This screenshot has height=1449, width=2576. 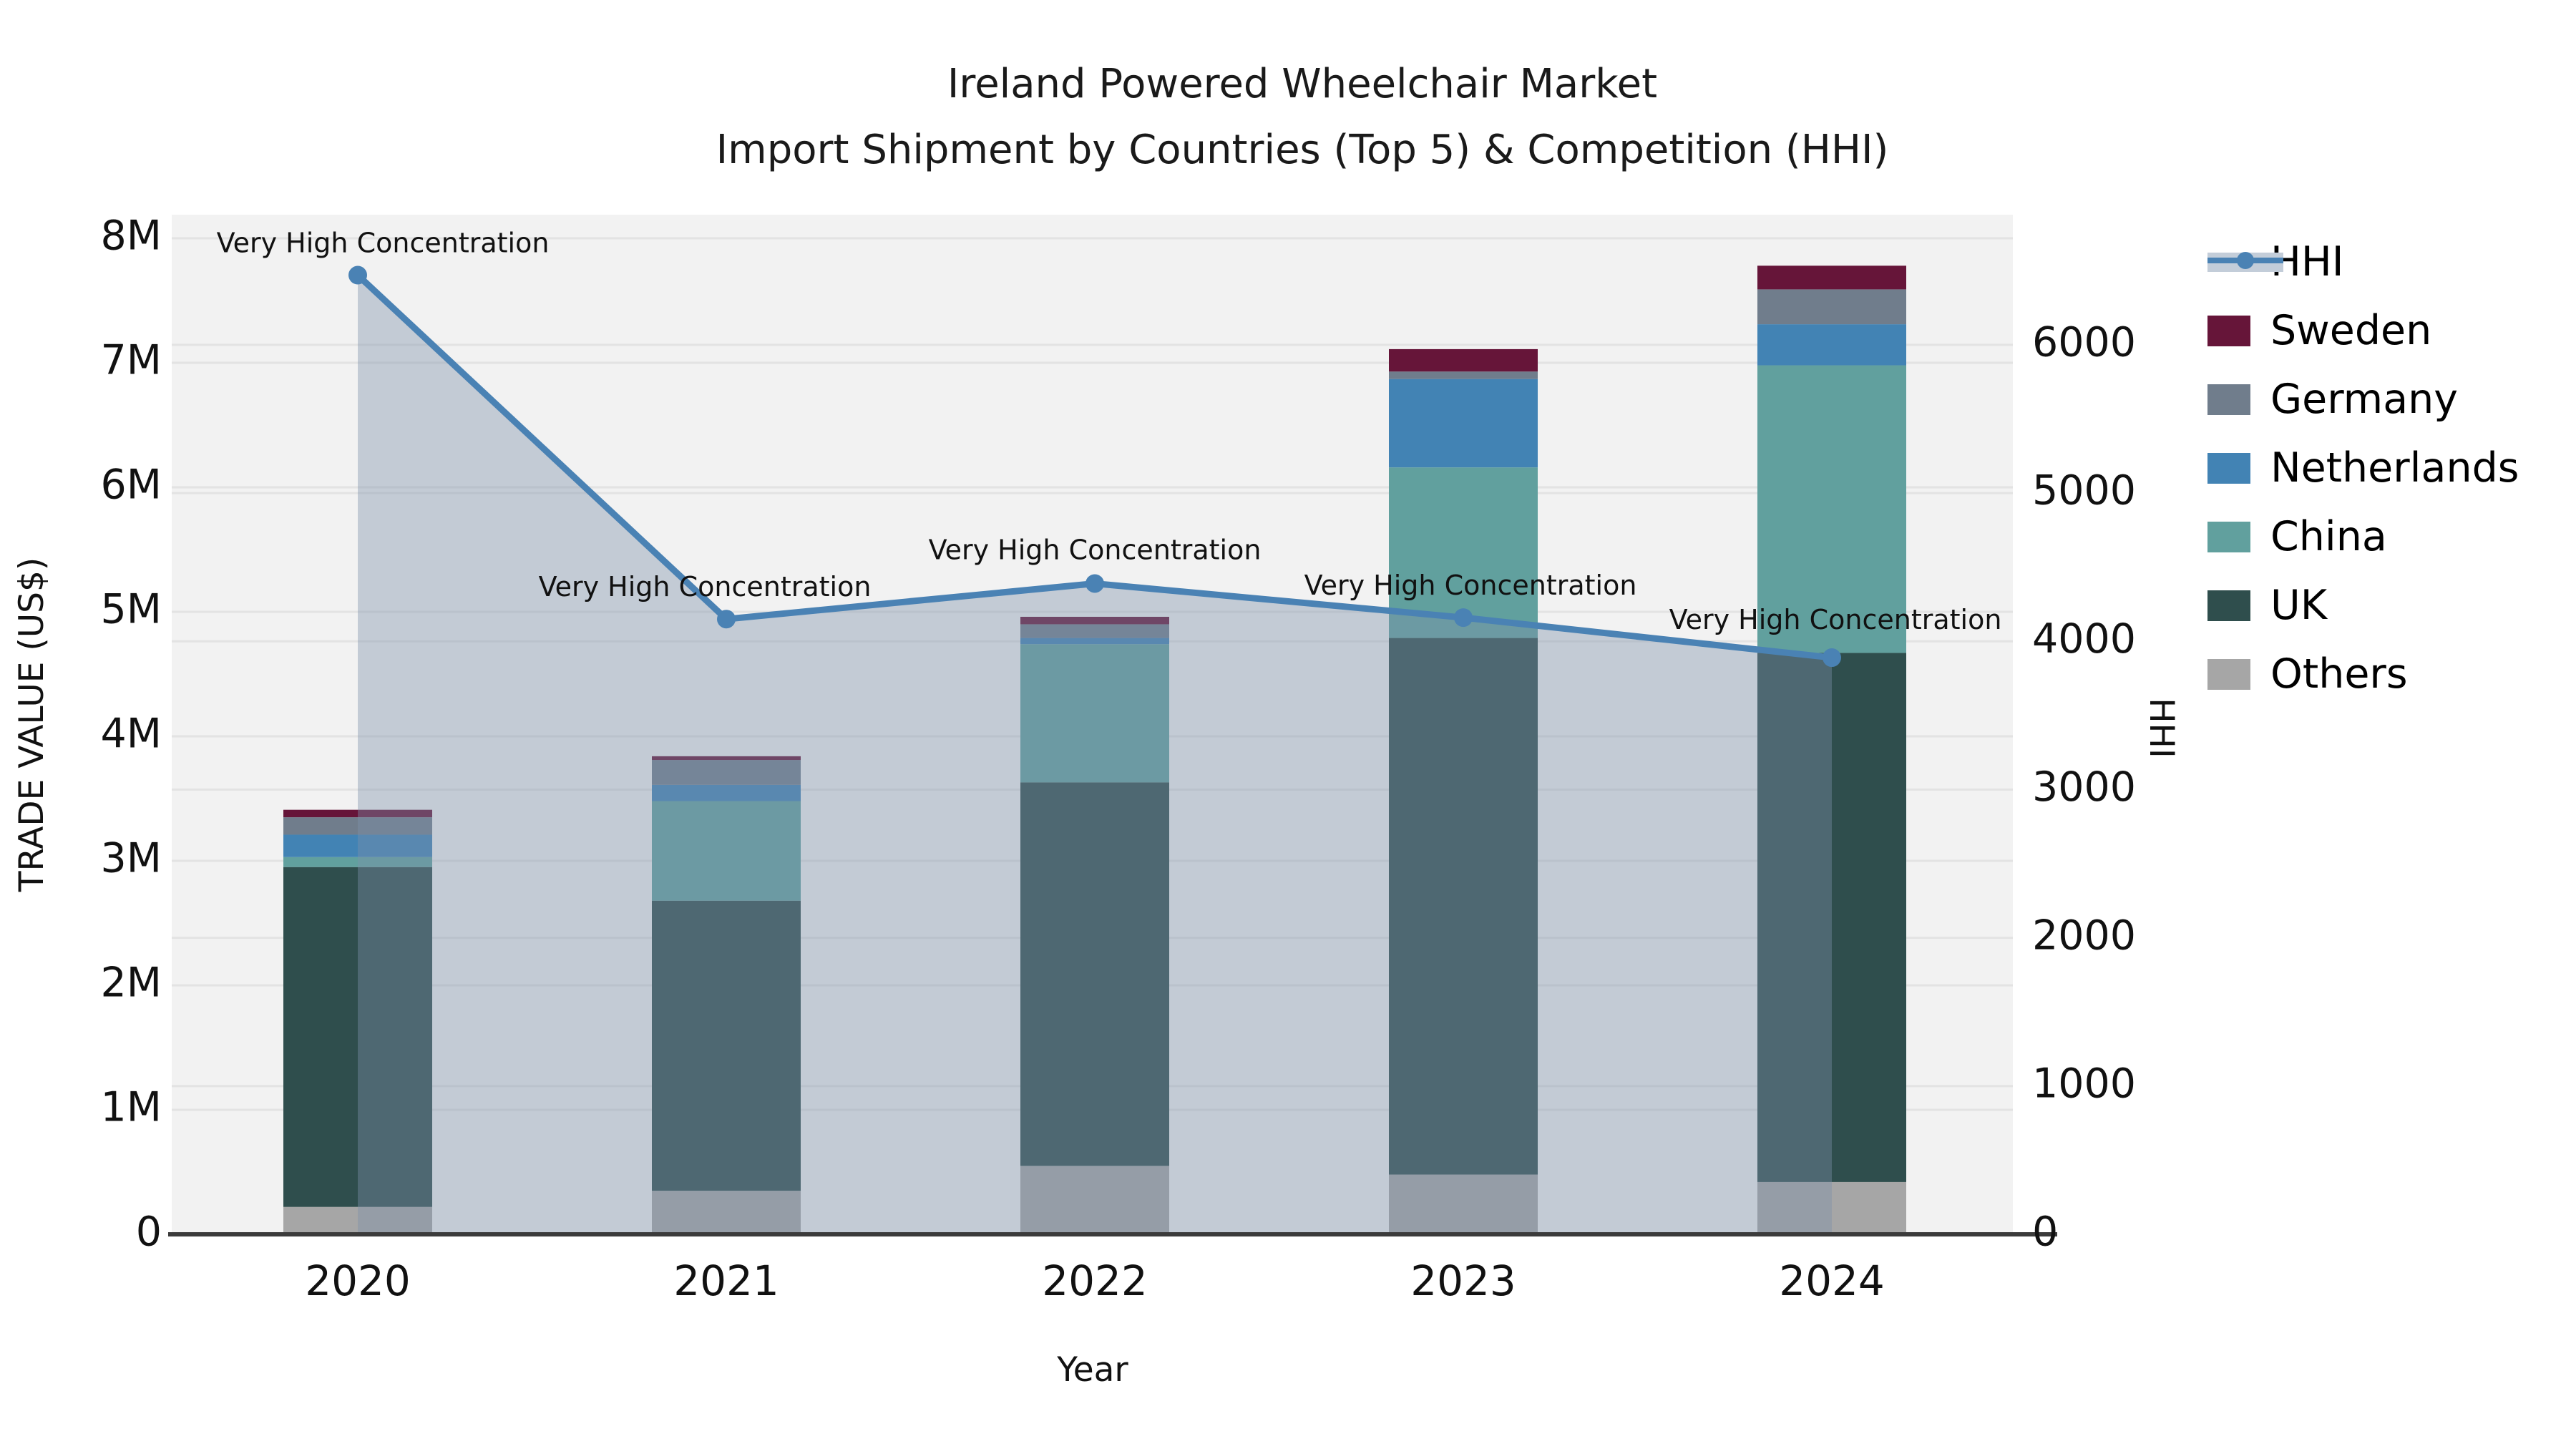 I want to click on legend-item-netherlands: Netherlands, so click(x=2363, y=468).